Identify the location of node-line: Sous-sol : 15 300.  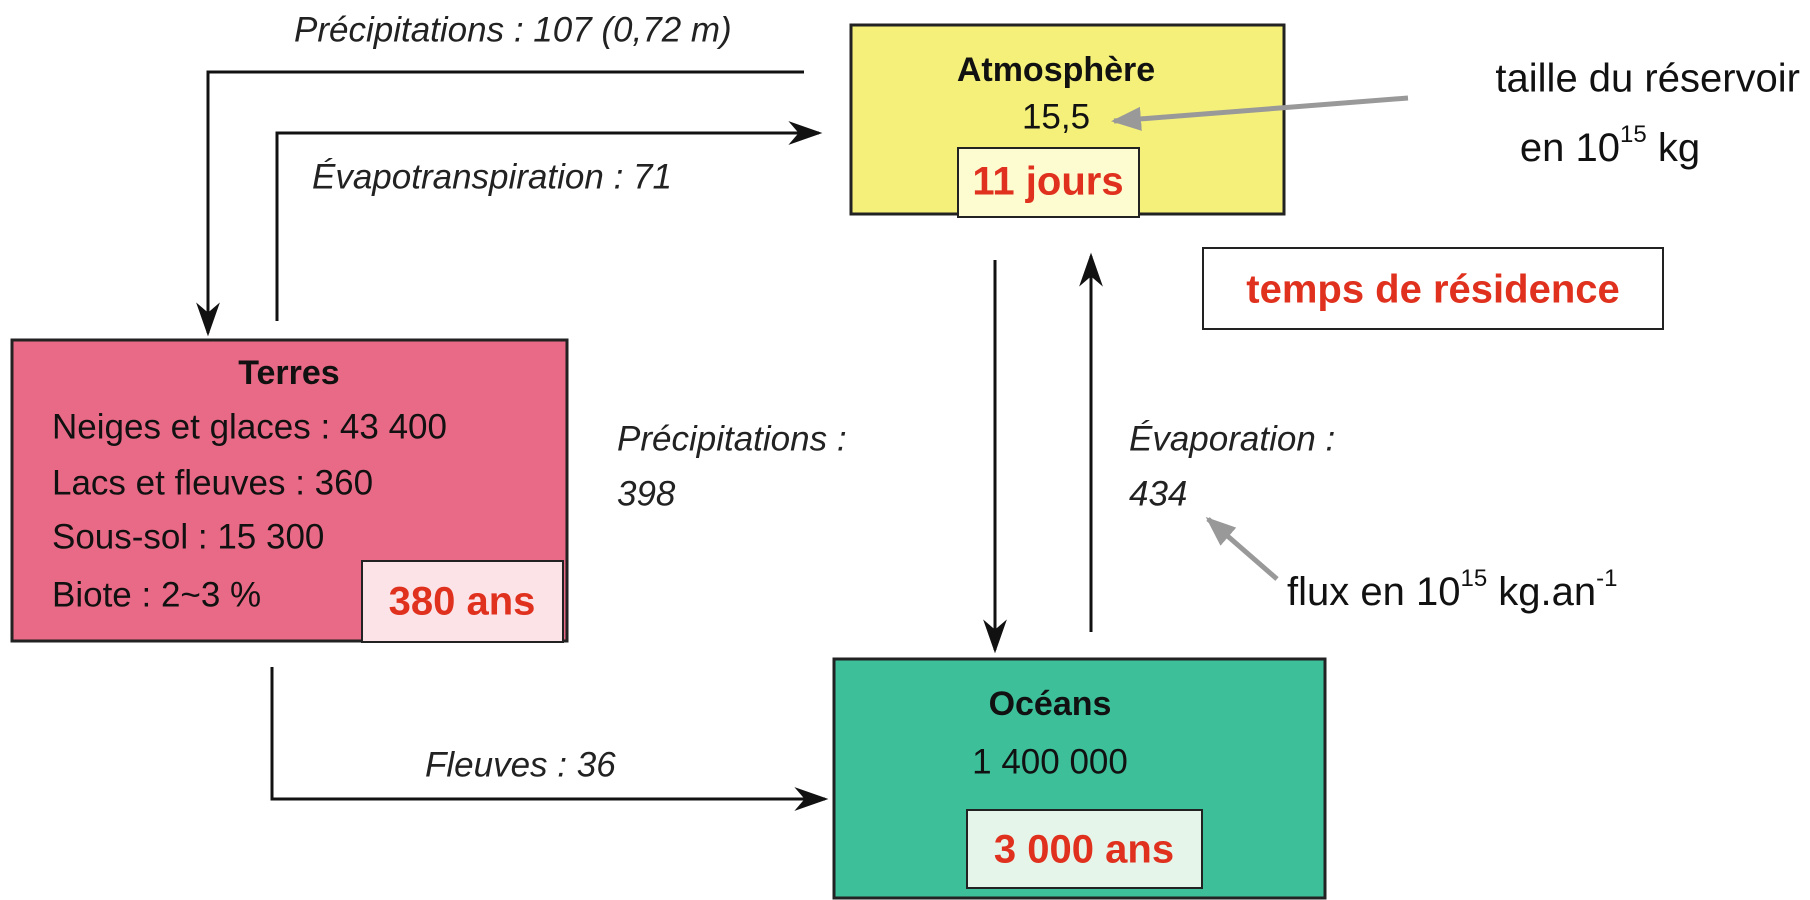
(188, 536).